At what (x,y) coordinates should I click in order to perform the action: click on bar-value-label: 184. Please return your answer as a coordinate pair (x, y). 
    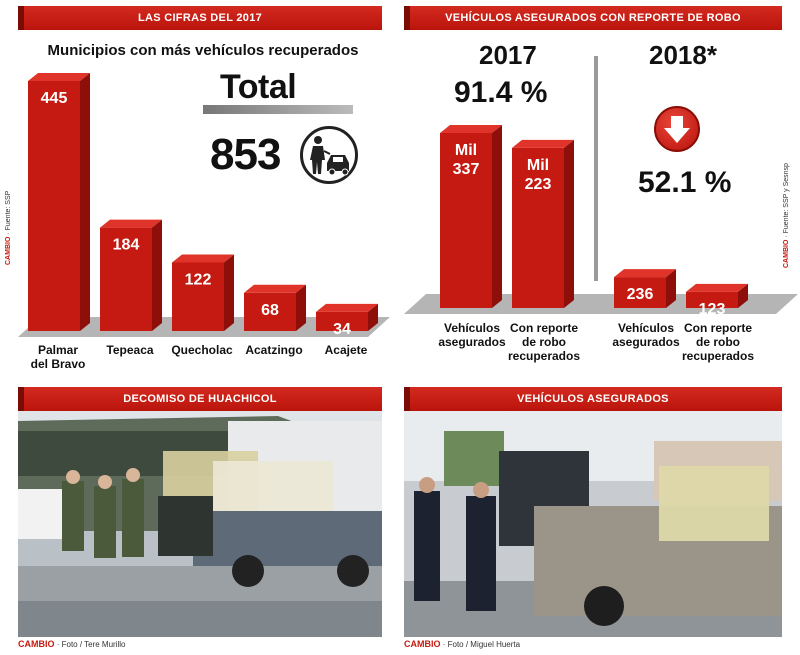
    Looking at the image, I should click on (126, 245).